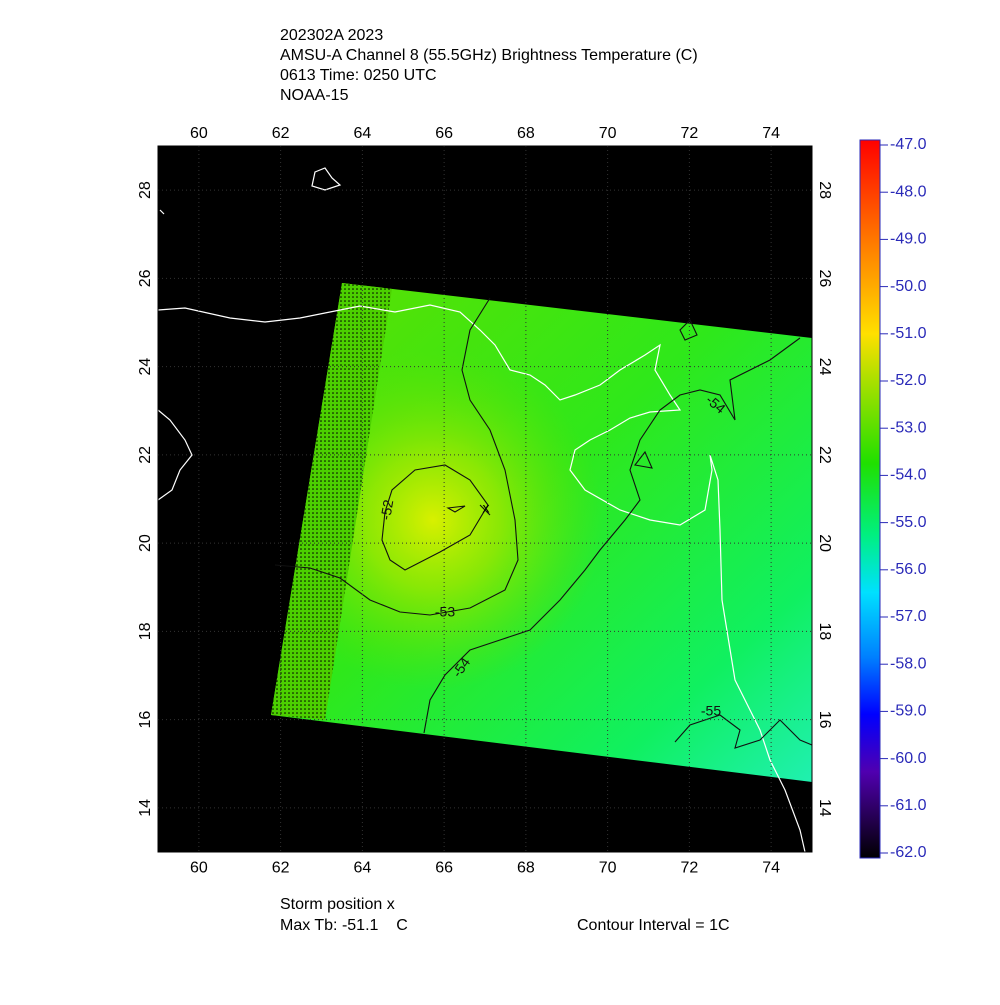 The image size is (1000, 1005). Describe the element at coordinates (314, 95) in the screenshot. I see `header-line: NOAA-15` at that location.